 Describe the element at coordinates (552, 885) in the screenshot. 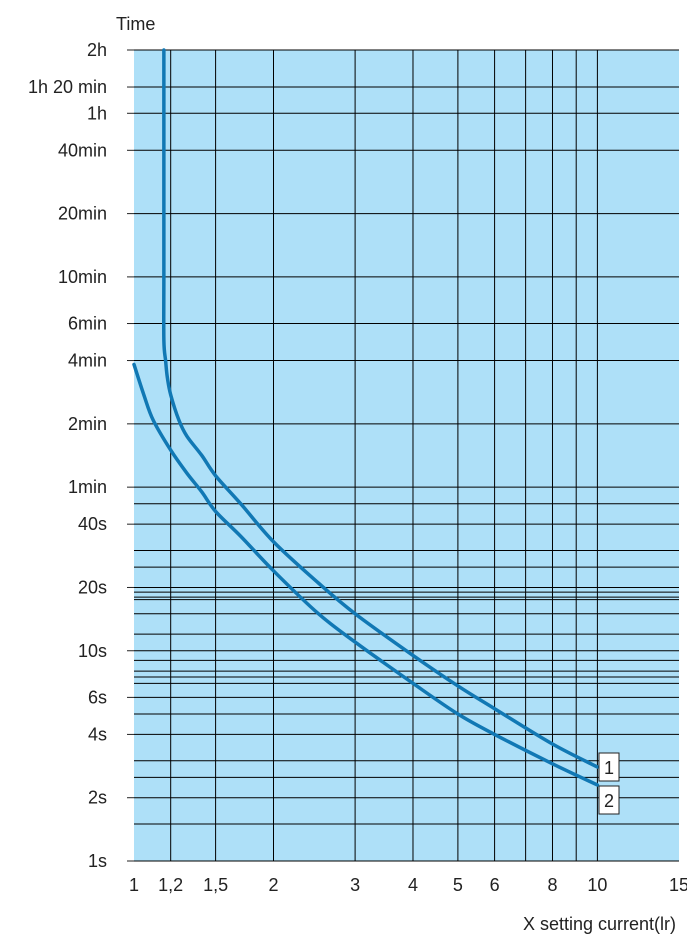

I see `x-tick-label: 8` at that location.